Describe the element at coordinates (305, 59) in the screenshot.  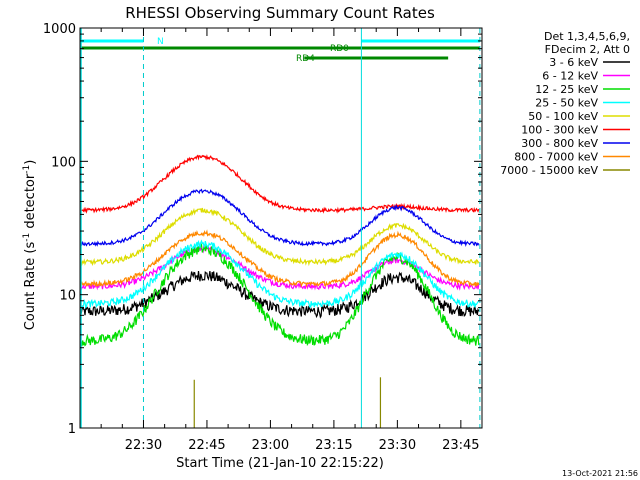
I see `flag-label-2: RD4` at that location.